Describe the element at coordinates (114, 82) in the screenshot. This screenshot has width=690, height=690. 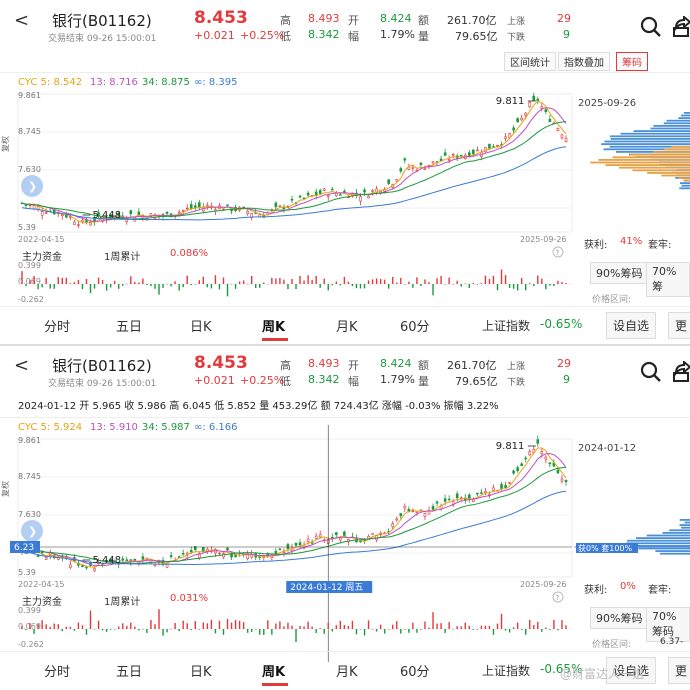
I see `cyc13-label: 13: 8.716` at that location.